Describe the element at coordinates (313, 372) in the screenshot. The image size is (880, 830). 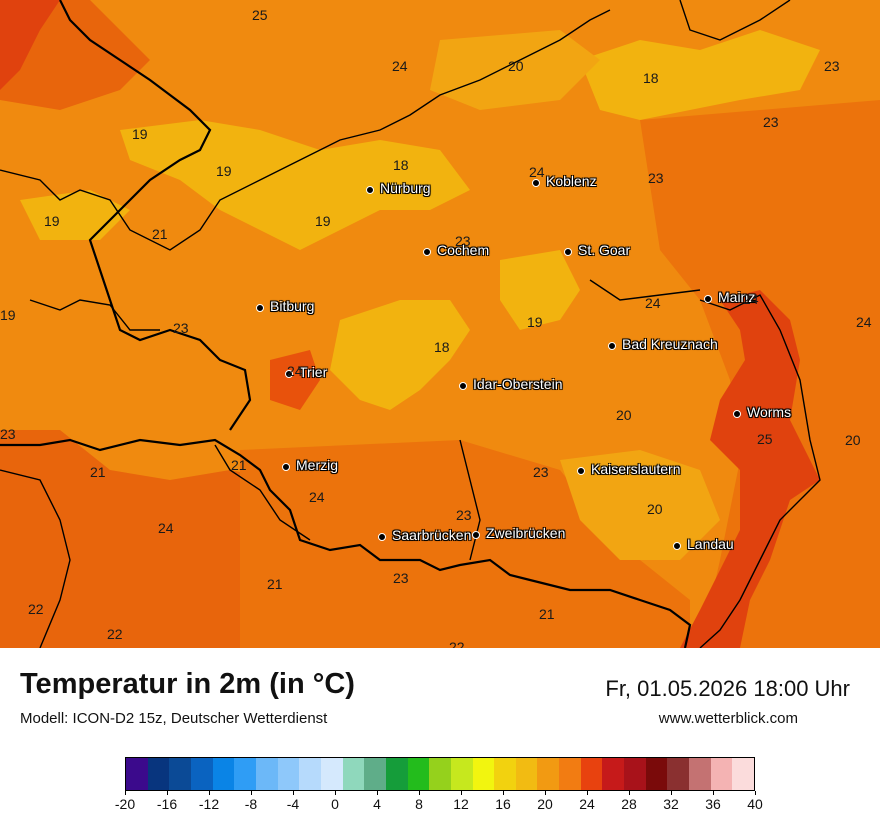
I see `city-label: Trier` at that location.